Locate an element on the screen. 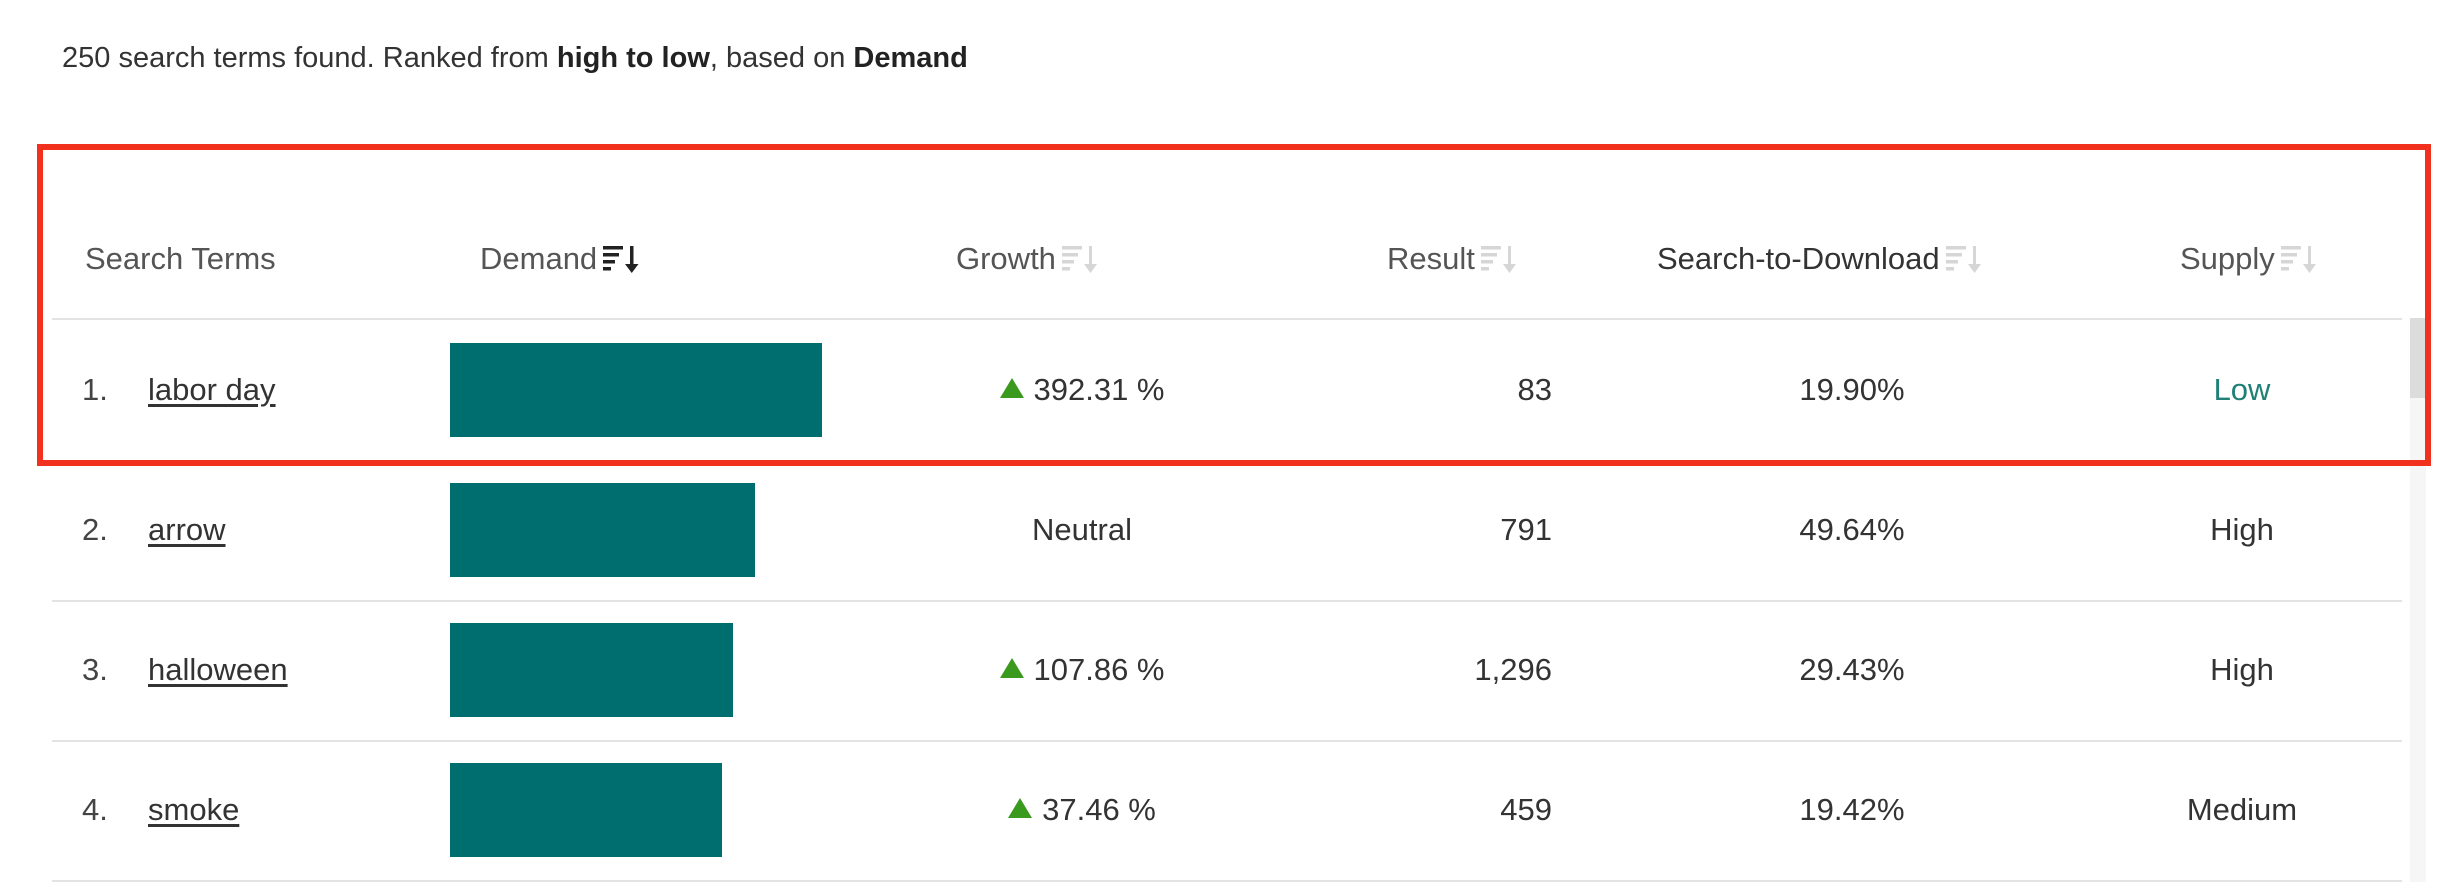 This screenshot has width=2454, height=882. header-result: Result is located at coordinates (1455, 259).